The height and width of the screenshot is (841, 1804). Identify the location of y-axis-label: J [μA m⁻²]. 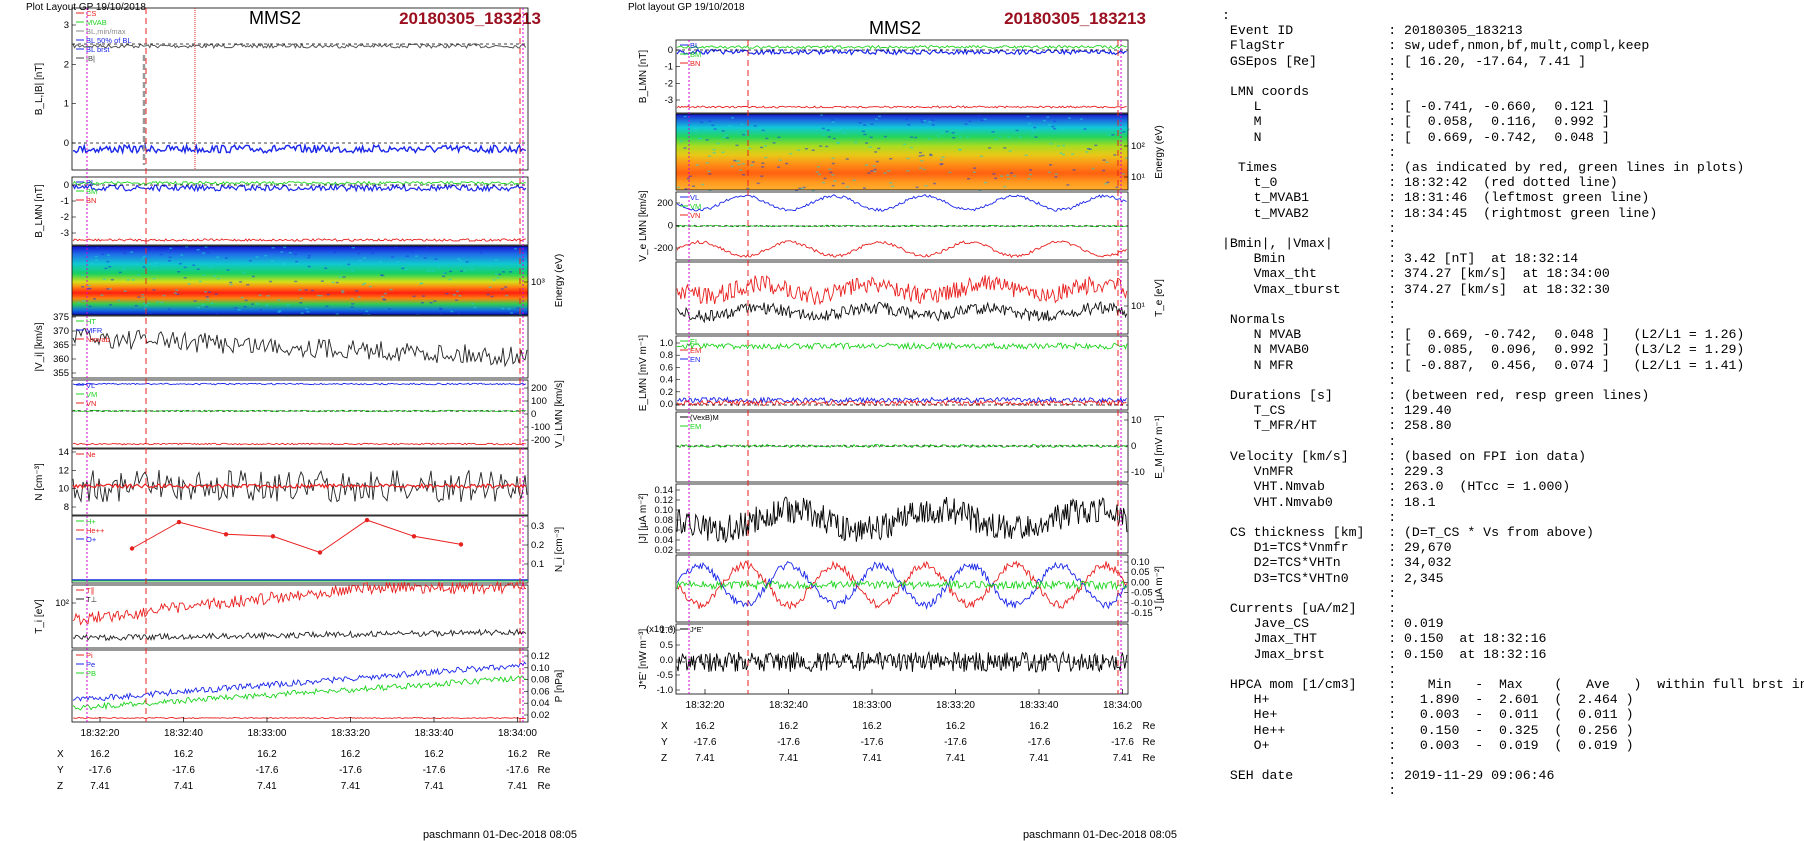
(1159, 588).